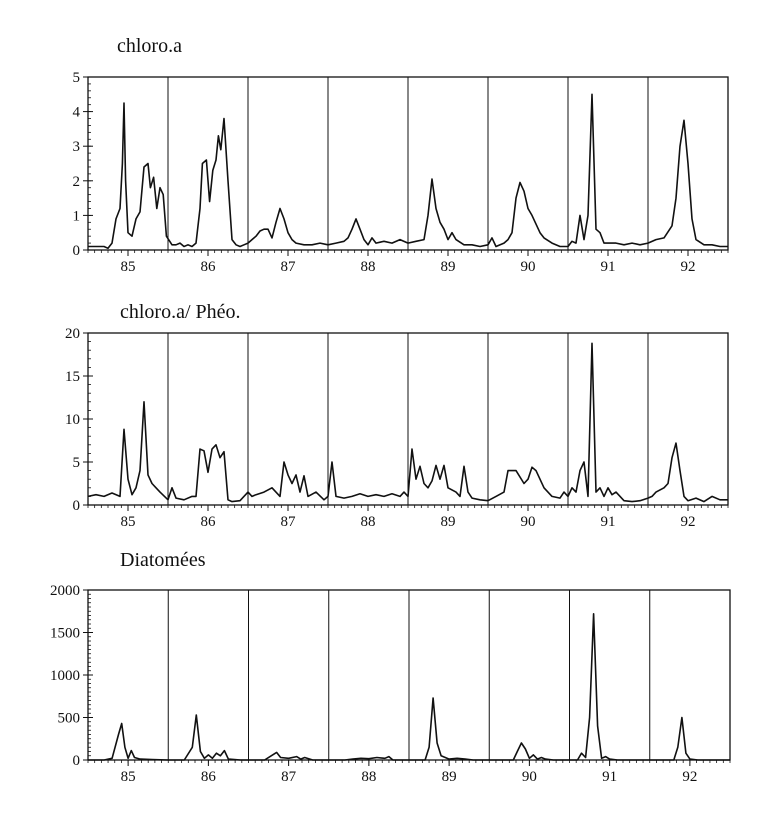 Image resolution: width=766 pixels, height=821 pixels. Describe the element at coordinates (65, 676) in the screenshot. I see `y-tick-label: 1000` at that location.